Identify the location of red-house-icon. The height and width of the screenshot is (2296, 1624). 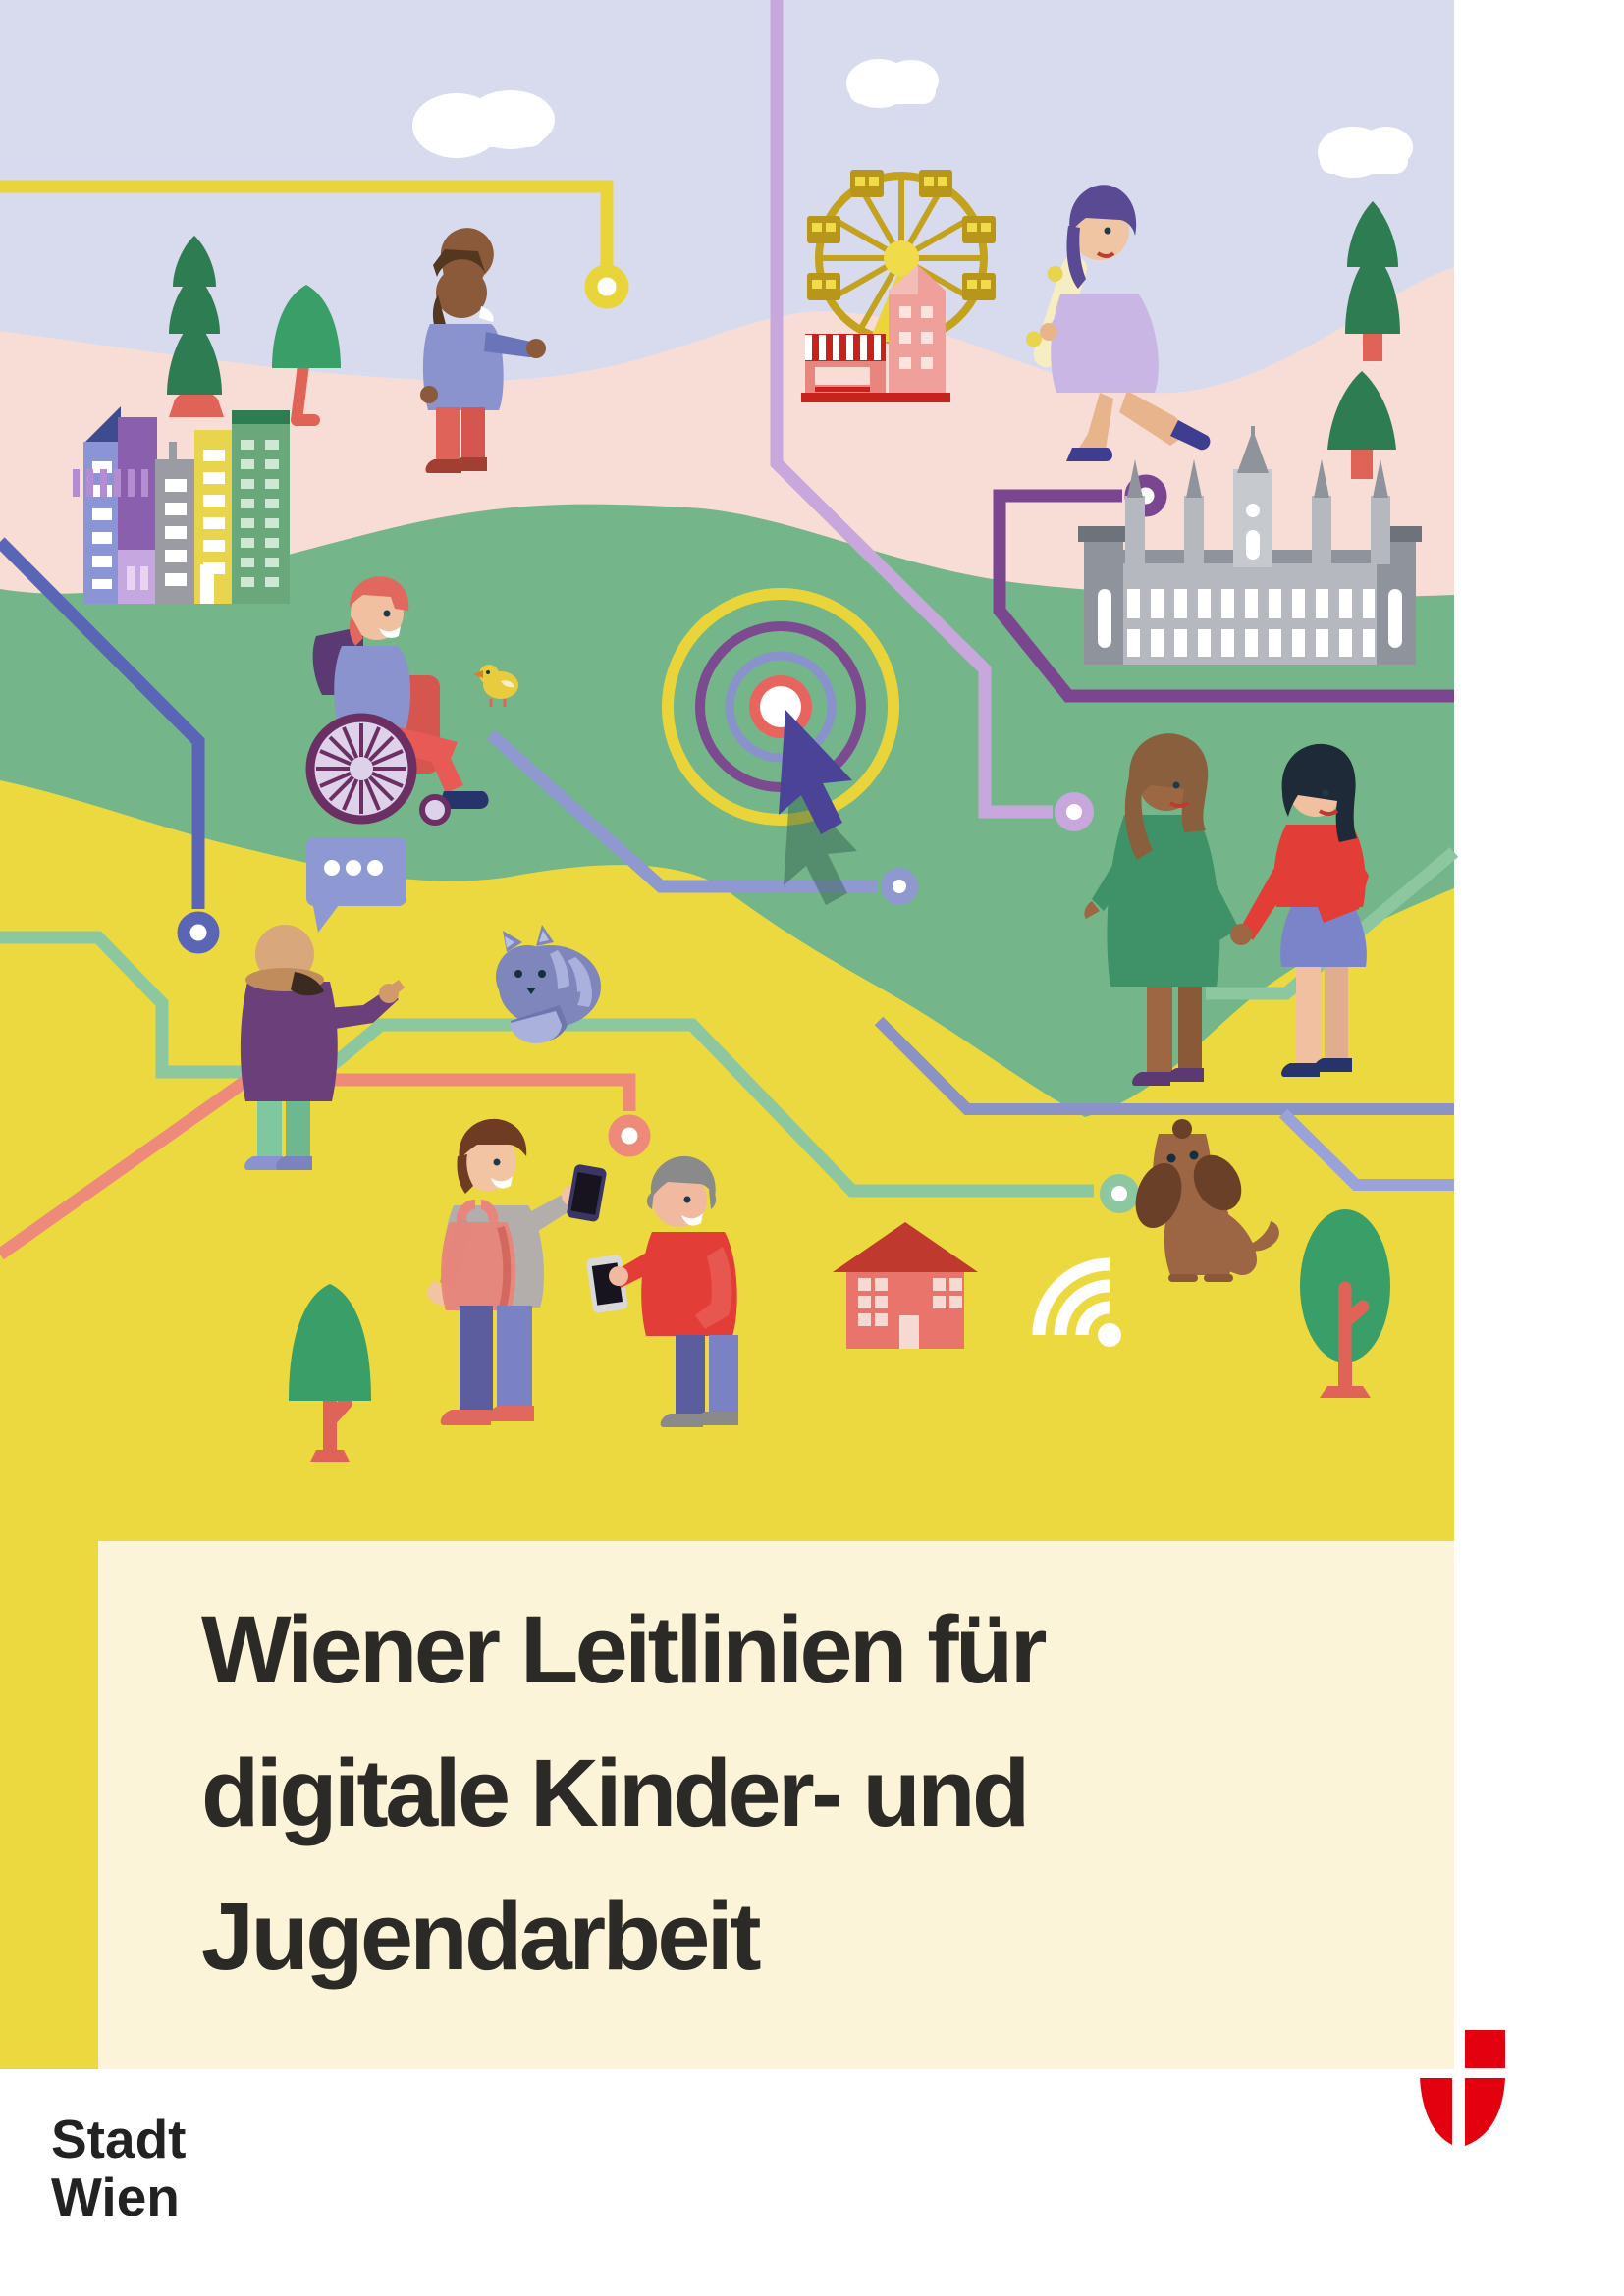
(905, 1286).